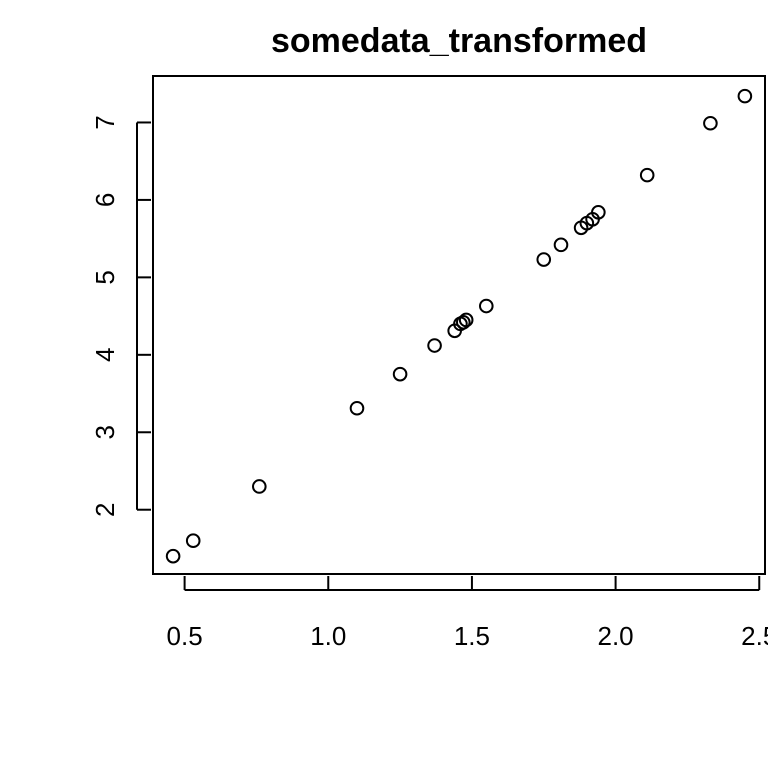 This screenshot has height=768, width=768. What do you see at coordinates (105, 200) in the screenshot?
I see `y-tick-label: 6` at bounding box center [105, 200].